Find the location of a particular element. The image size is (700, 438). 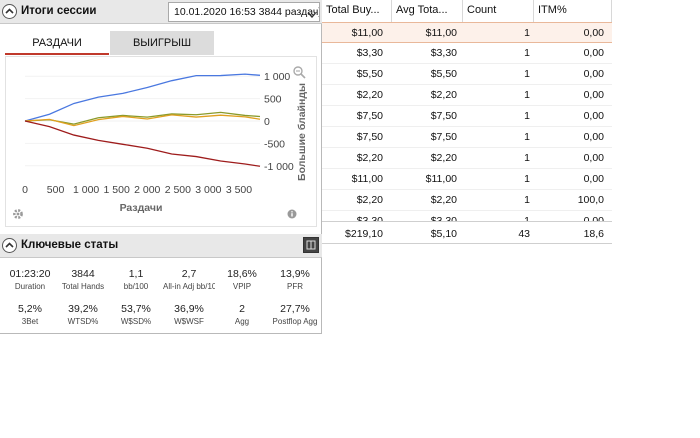

table-cell: 100,0 is located at coordinates (590, 200).